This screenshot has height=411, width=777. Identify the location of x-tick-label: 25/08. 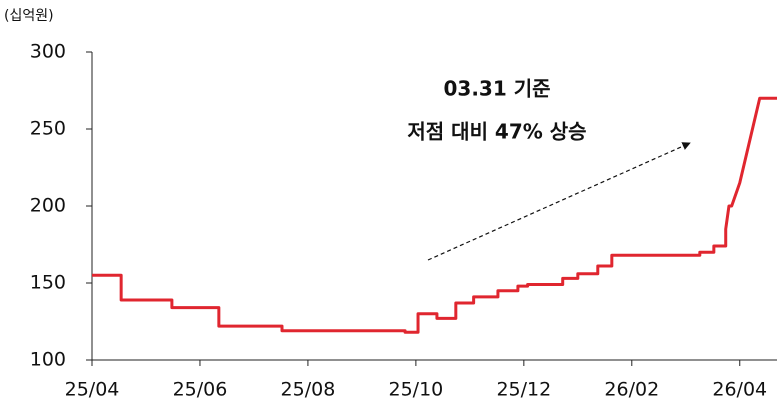
(308, 390).